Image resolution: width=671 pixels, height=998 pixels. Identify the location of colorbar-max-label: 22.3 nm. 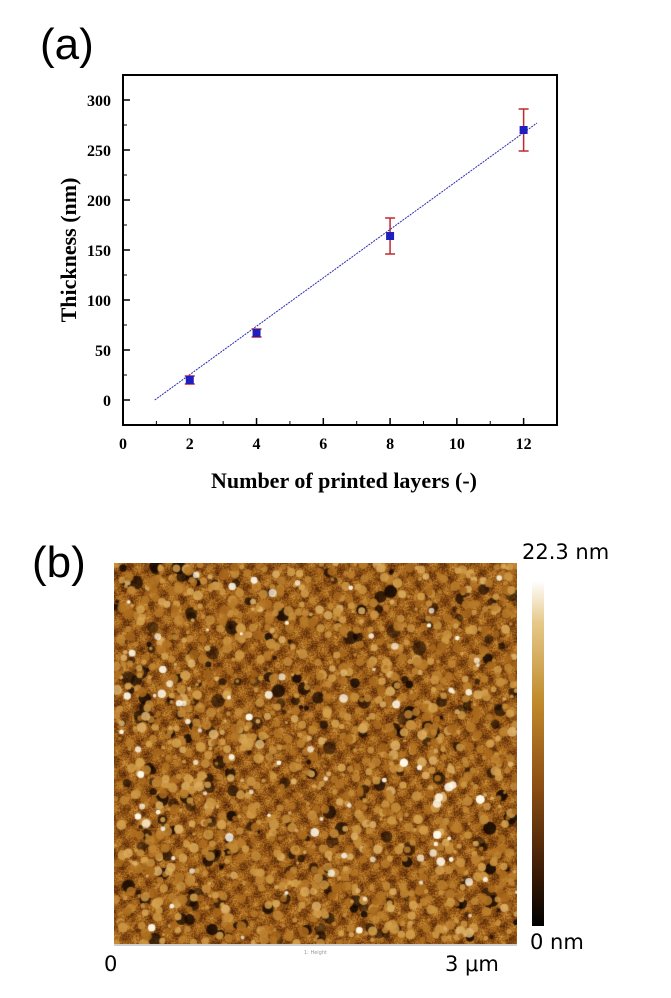
(566, 552).